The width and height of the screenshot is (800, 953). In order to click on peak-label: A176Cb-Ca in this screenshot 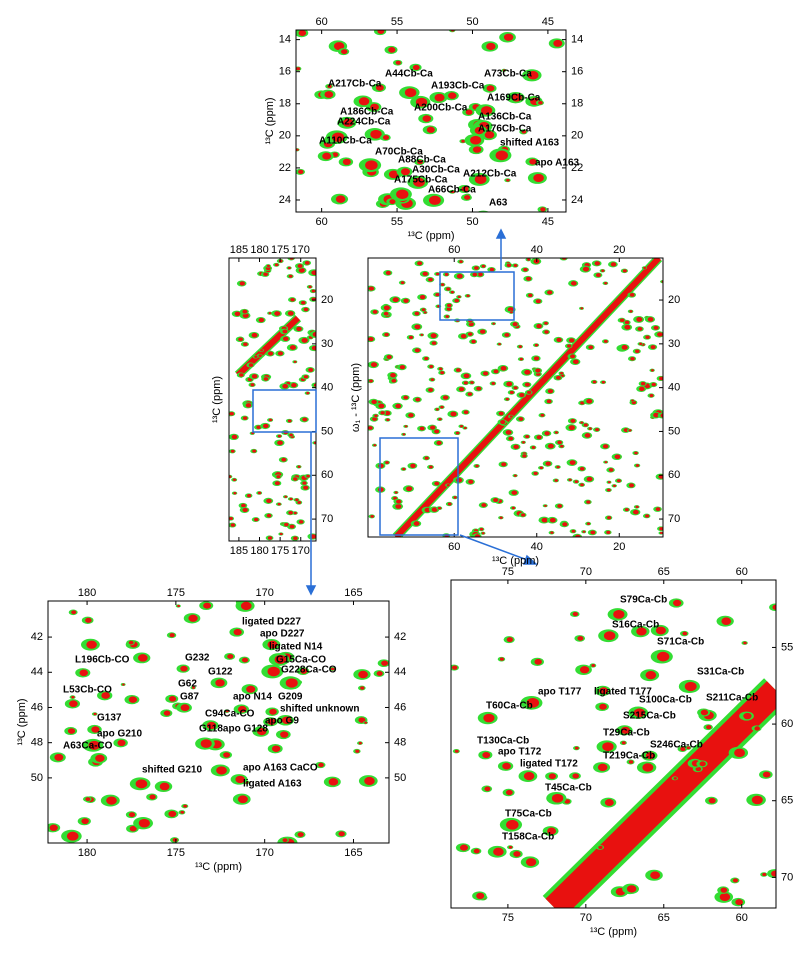, I will do `click(505, 129)`.